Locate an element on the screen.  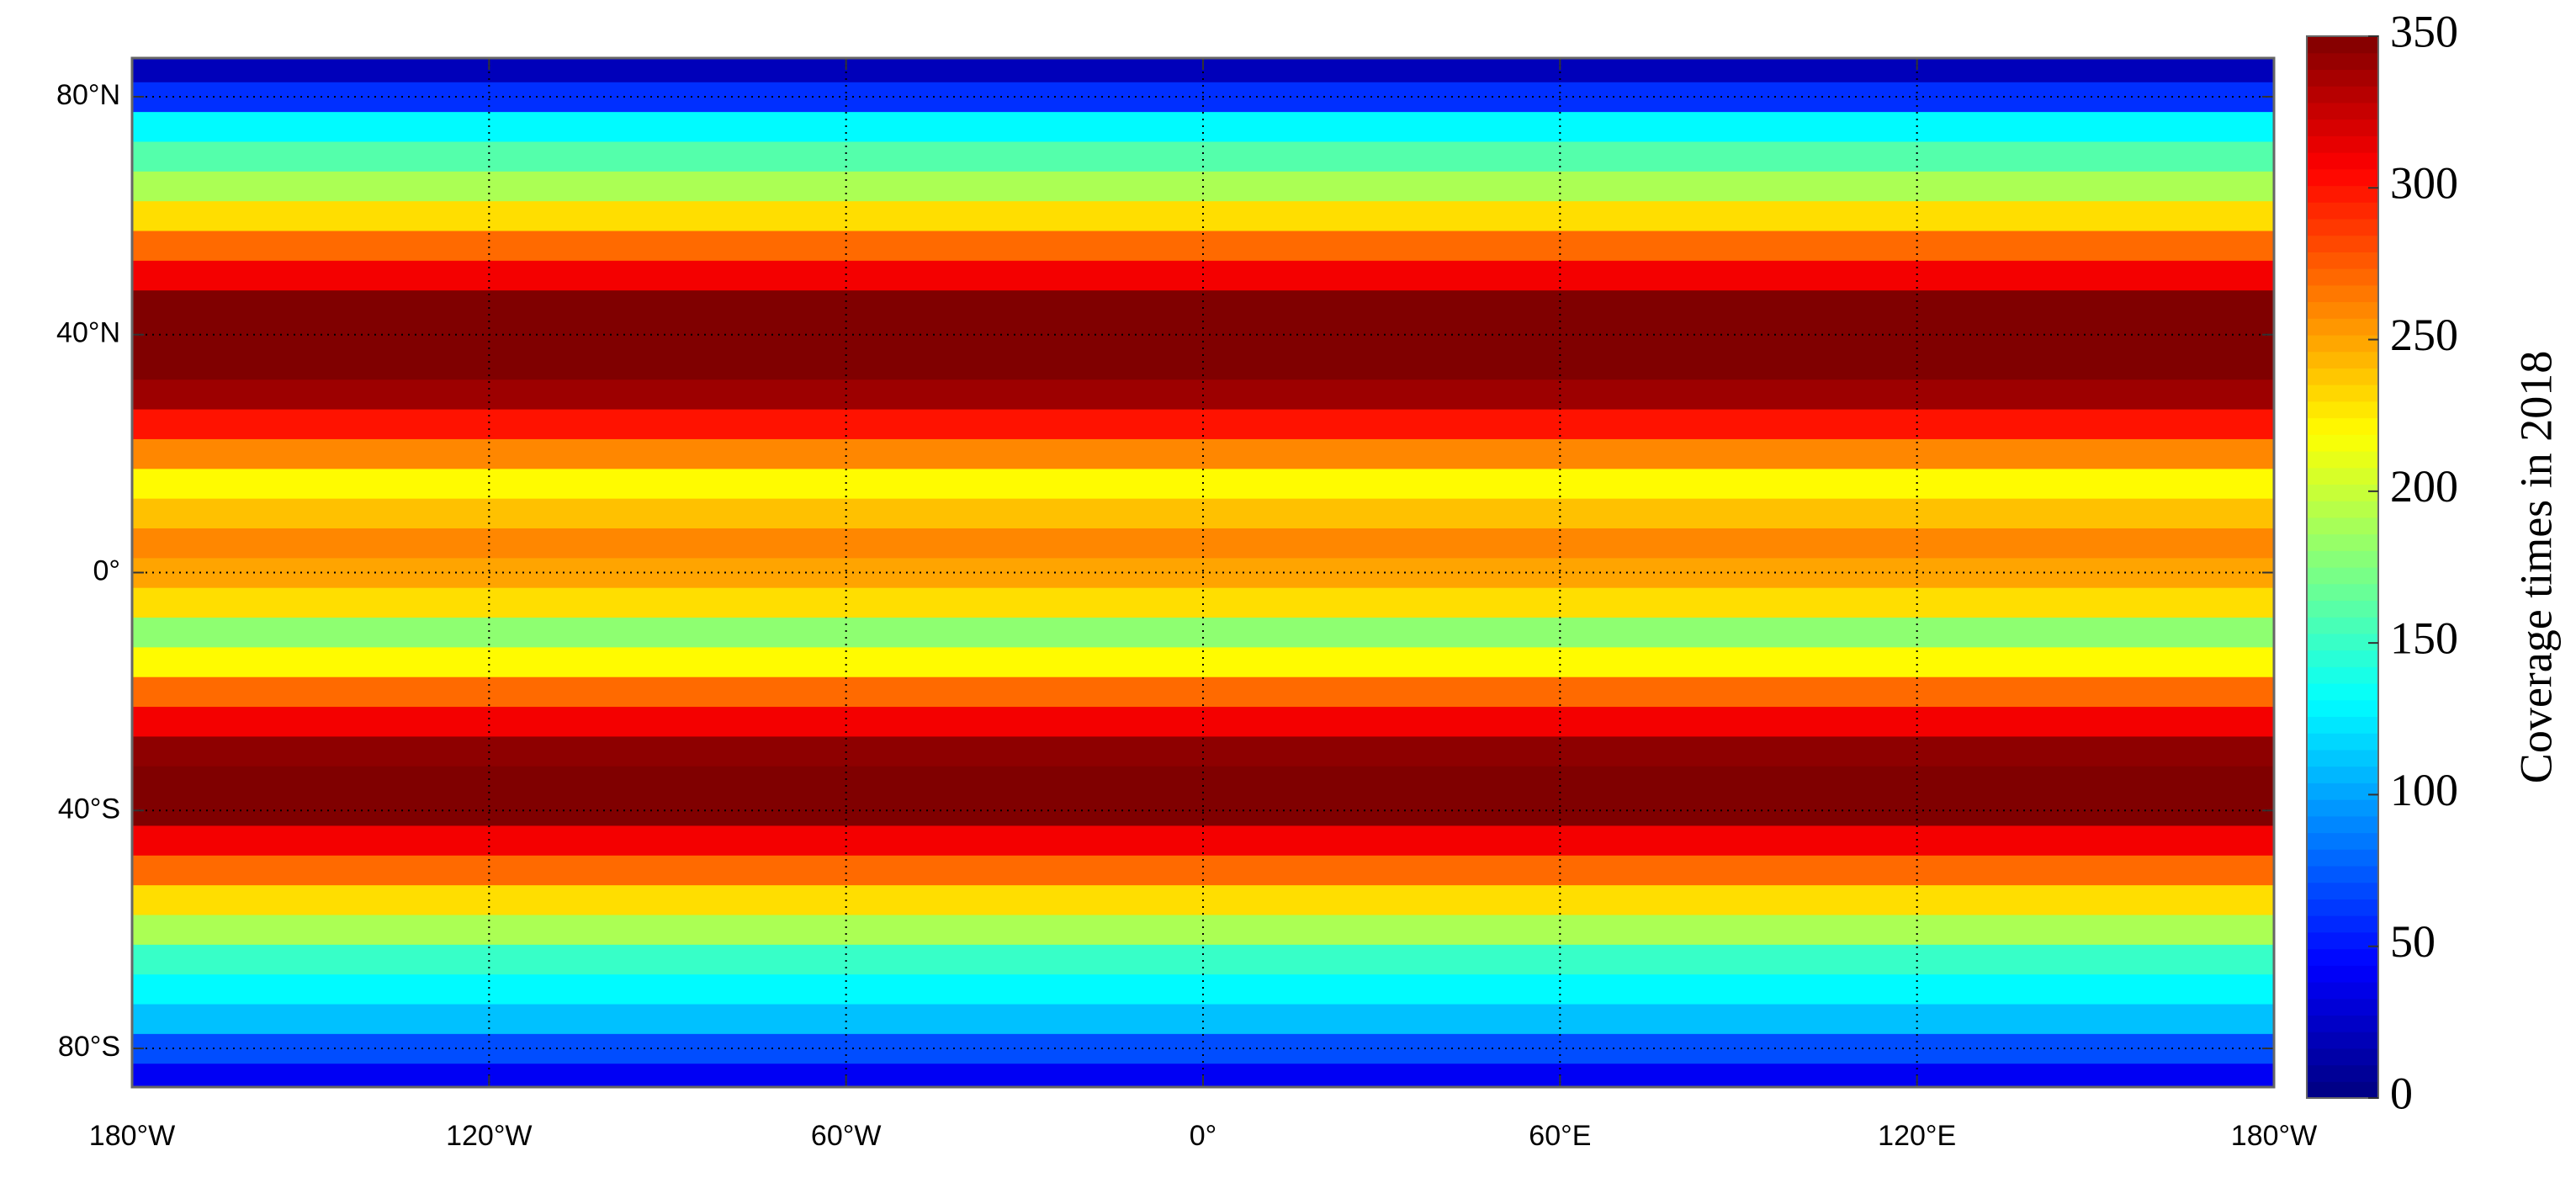
y-tick-label: 80°S is located at coordinates (89, 1047).